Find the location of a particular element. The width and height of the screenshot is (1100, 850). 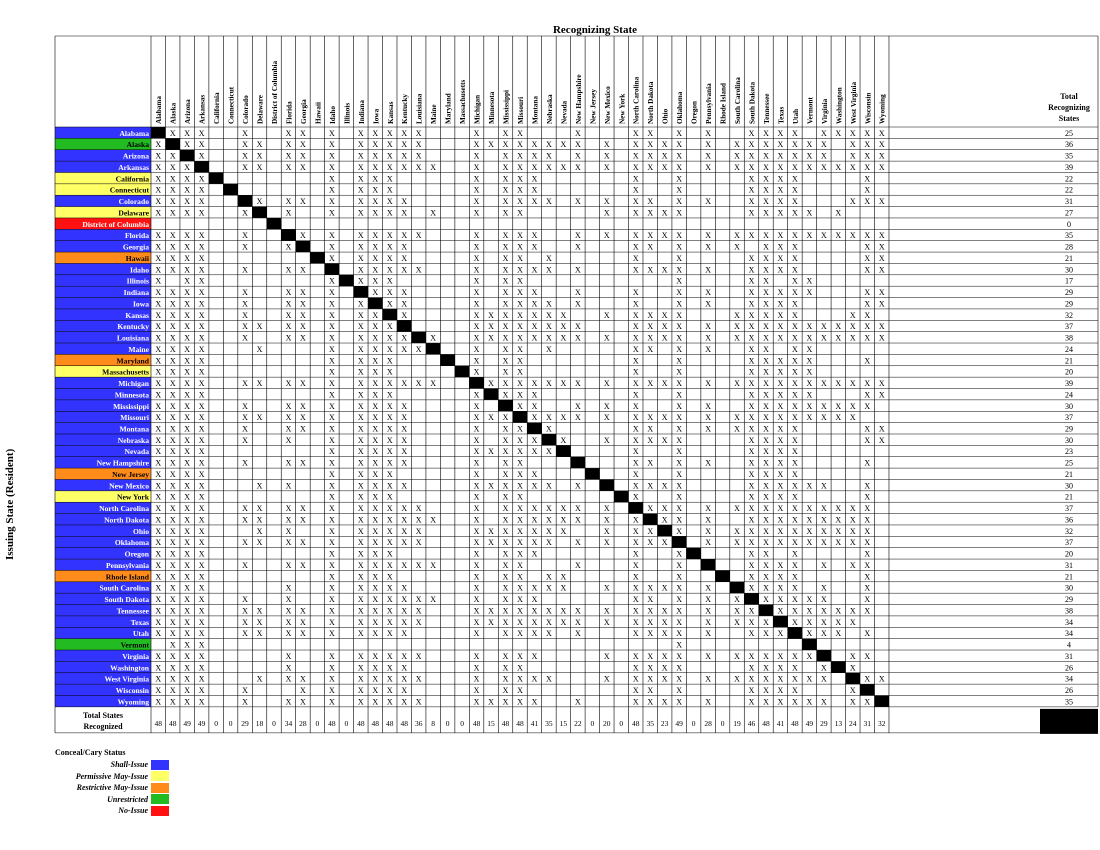

row-header: Minnesota is located at coordinates (132, 394).